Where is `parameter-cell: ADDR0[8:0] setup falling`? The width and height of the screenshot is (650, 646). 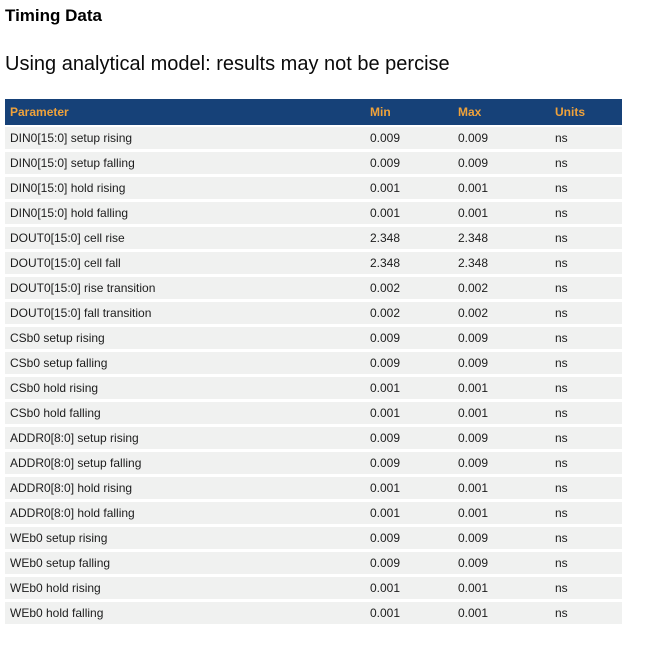 parameter-cell: ADDR0[8:0] setup falling is located at coordinates (76, 463).